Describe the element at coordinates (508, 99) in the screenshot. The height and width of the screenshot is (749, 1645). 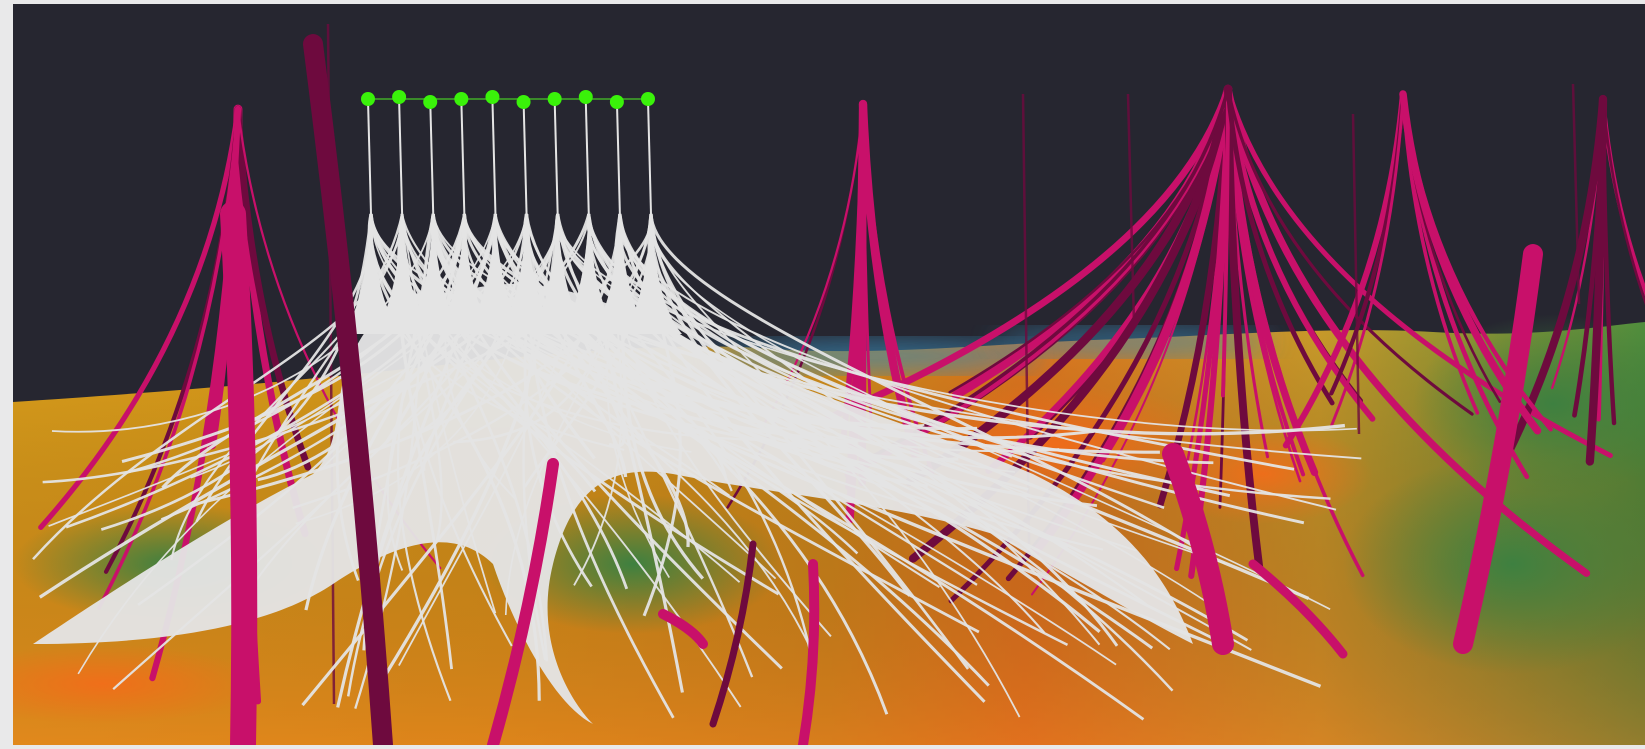
I see `wellhead-markers` at that location.